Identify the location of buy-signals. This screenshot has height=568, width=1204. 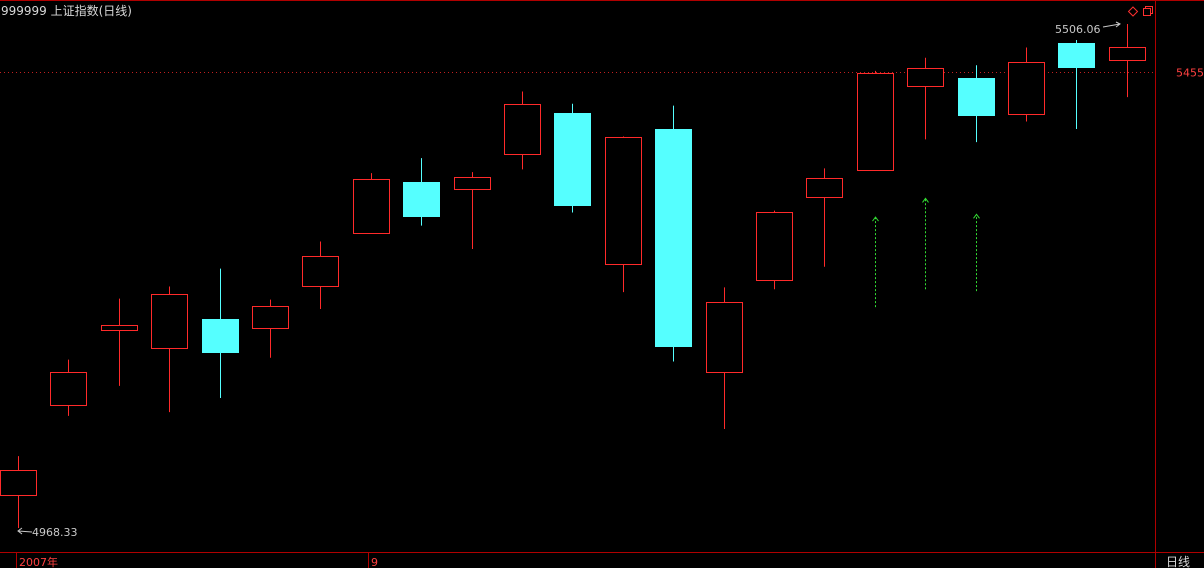
(926, 252).